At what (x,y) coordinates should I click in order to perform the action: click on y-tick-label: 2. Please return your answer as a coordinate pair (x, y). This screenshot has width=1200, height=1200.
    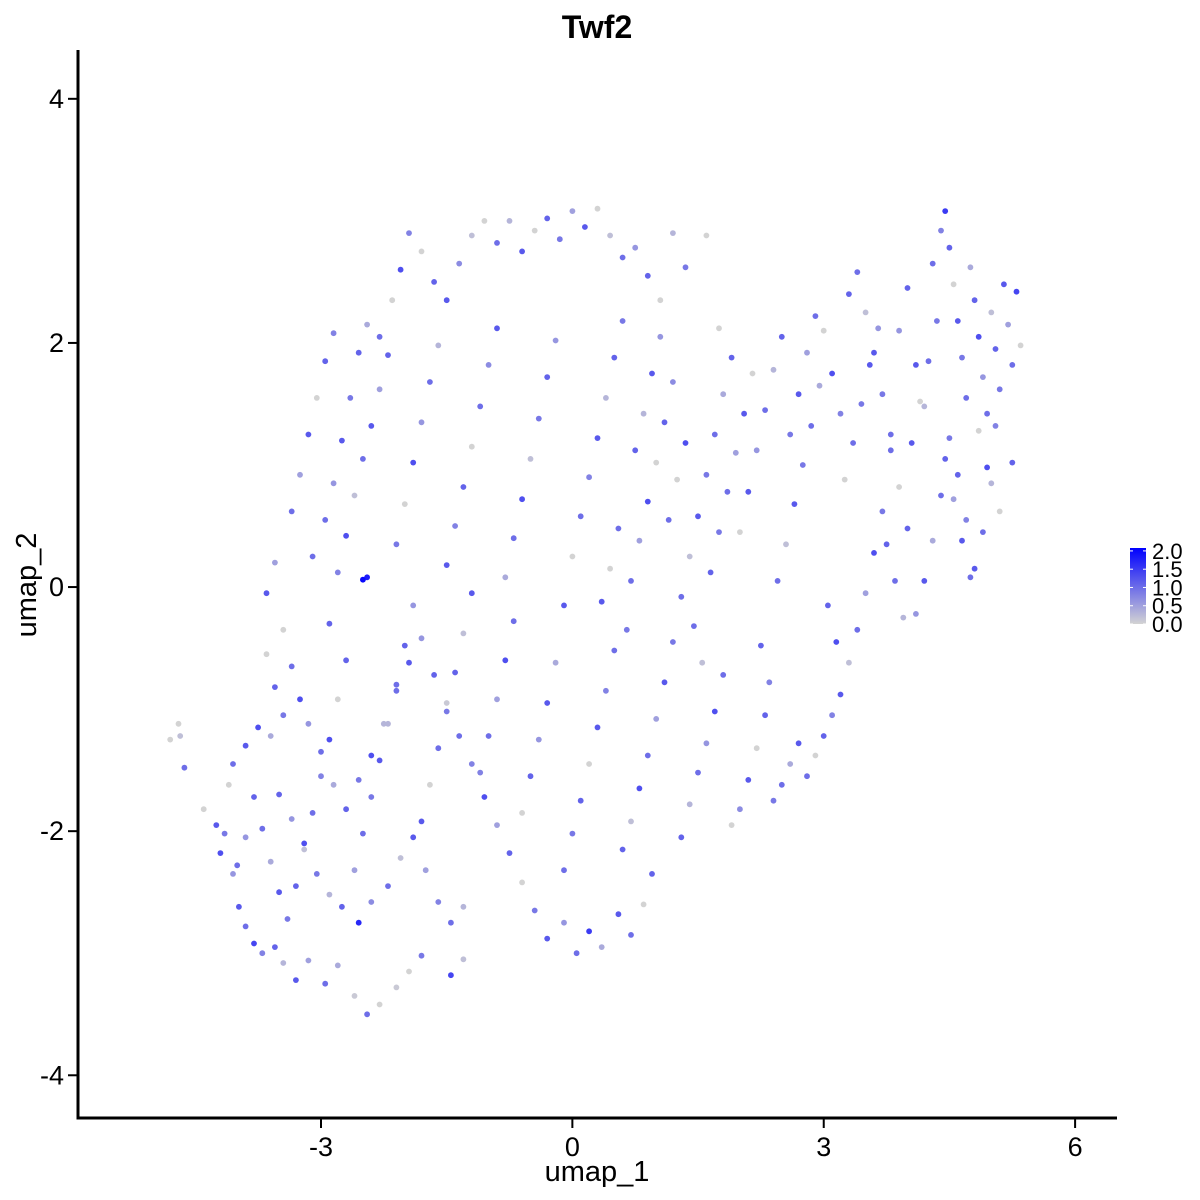
    Looking at the image, I should click on (56, 343).